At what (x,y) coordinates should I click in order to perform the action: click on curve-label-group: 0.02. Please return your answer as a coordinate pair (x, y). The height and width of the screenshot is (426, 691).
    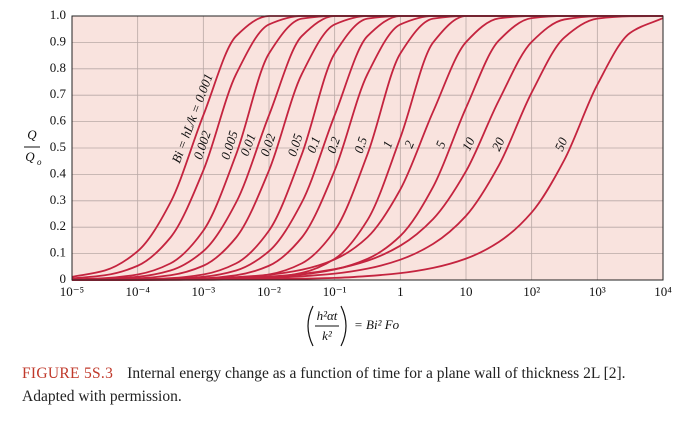
    Looking at the image, I should click on (268, 144).